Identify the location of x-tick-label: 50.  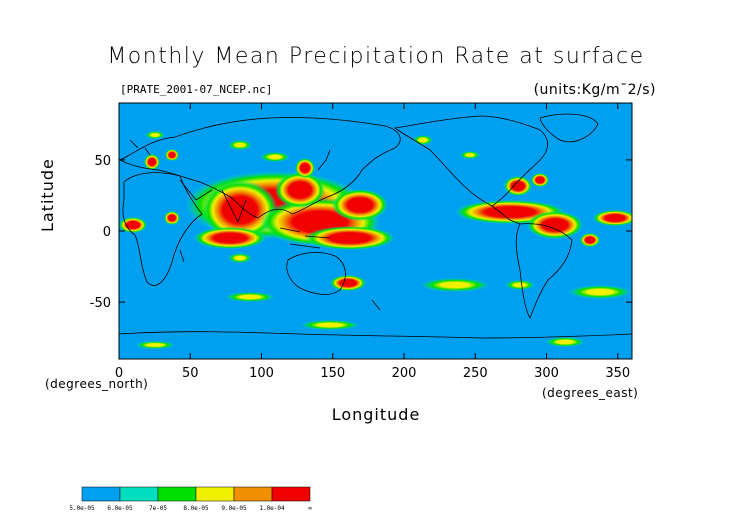
(190, 373).